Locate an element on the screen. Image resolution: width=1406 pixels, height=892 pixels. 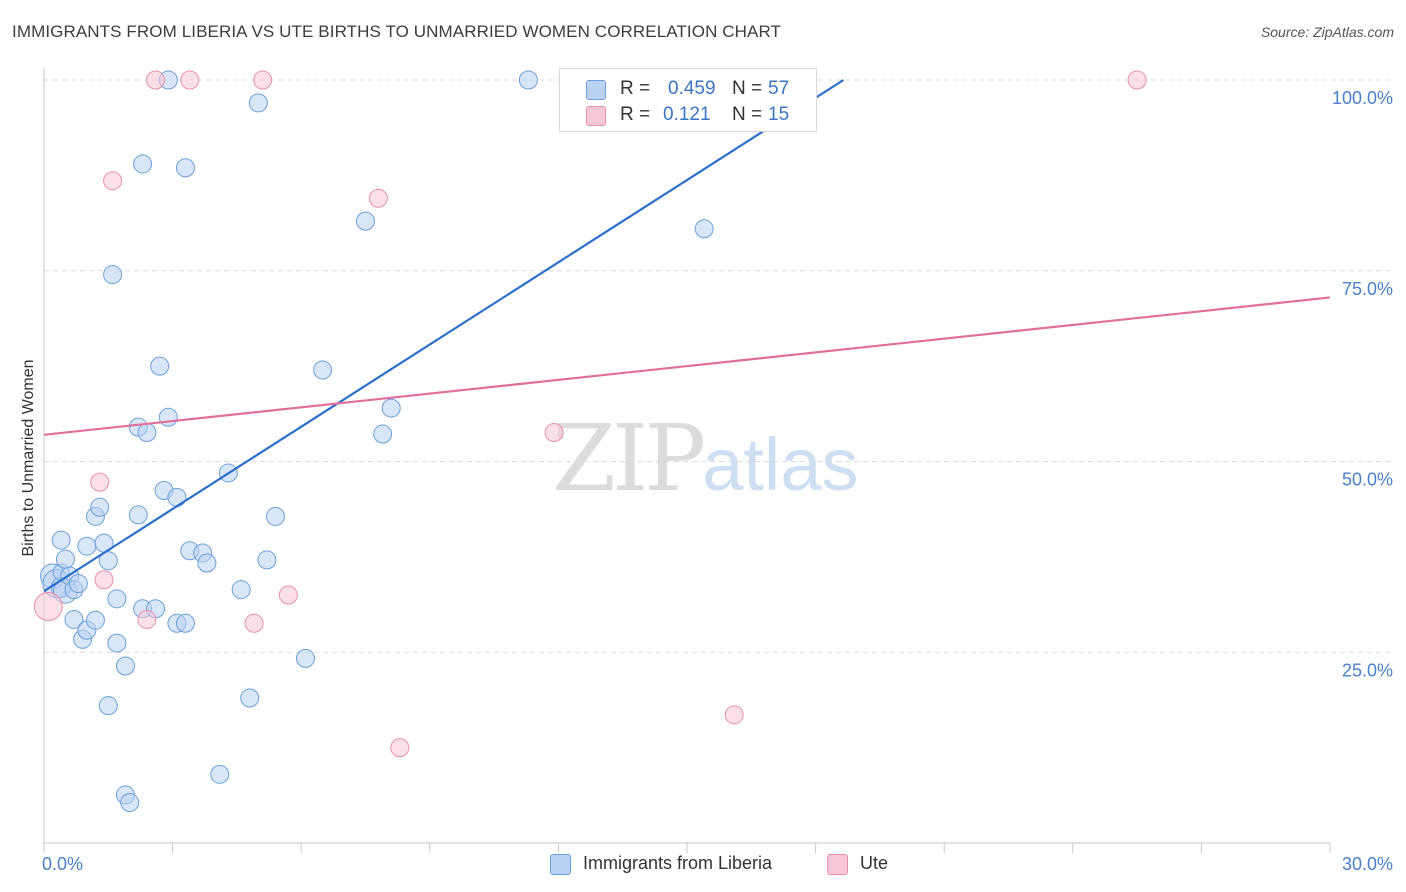
legend-n-value: 15 is located at coordinates (779, 114).